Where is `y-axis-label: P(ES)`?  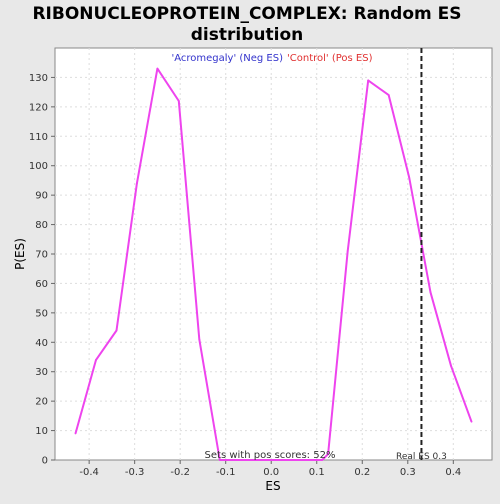 y-axis-label: P(ES) is located at coordinates (20, 254).